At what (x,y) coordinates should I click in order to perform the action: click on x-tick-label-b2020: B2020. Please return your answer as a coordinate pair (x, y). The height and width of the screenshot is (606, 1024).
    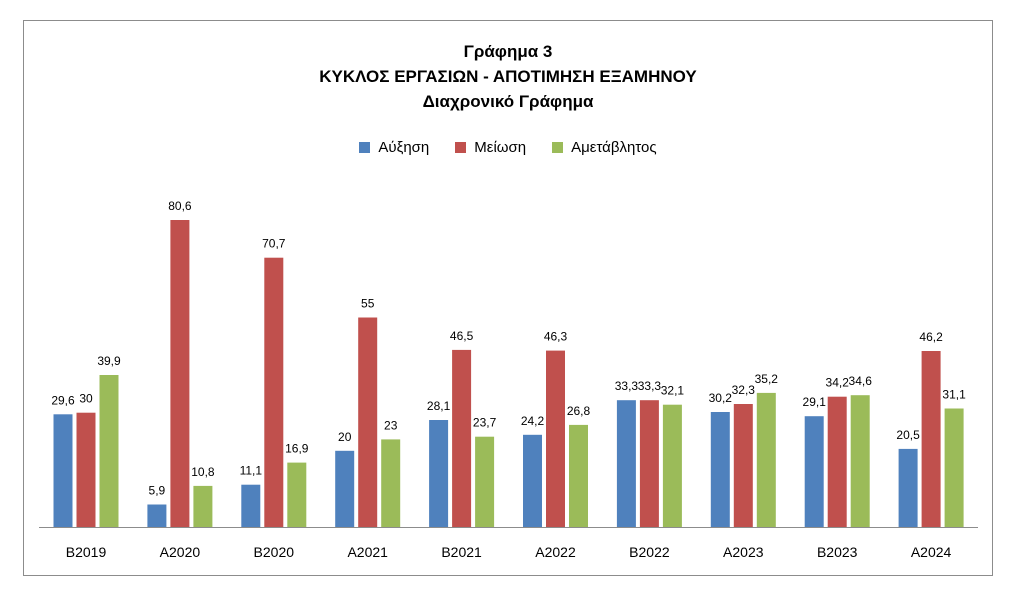
    Looking at the image, I should click on (274, 552).